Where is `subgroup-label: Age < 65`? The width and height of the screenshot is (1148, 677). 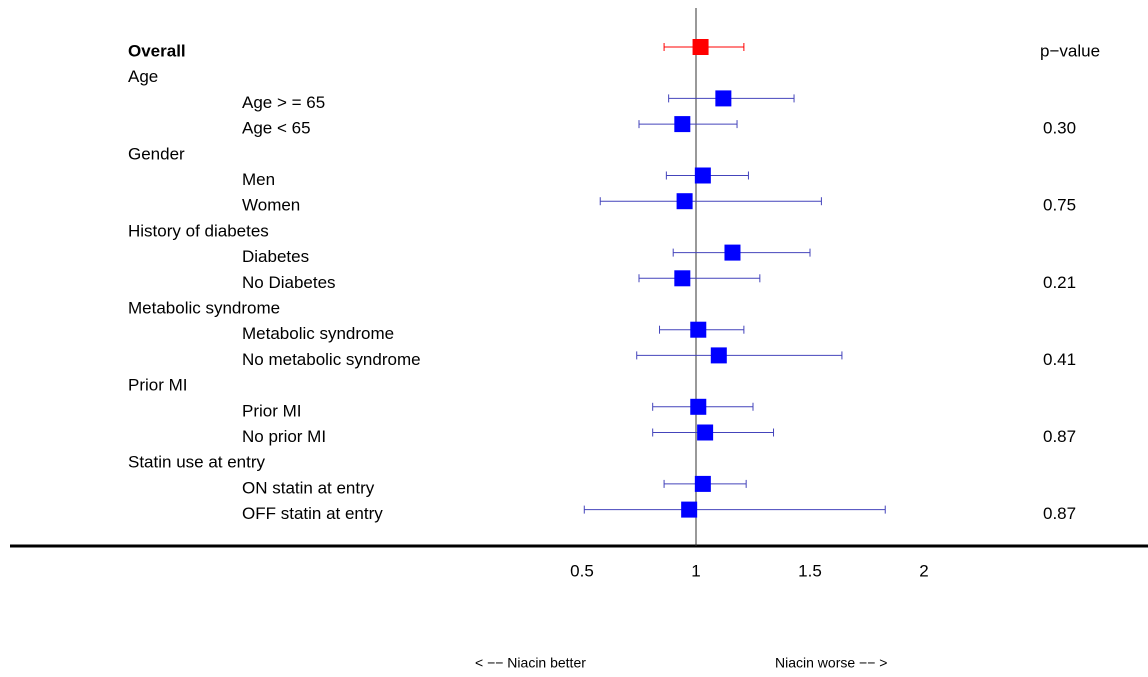
subgroup-label: Age < 65 is located at coordinates (276, 128).